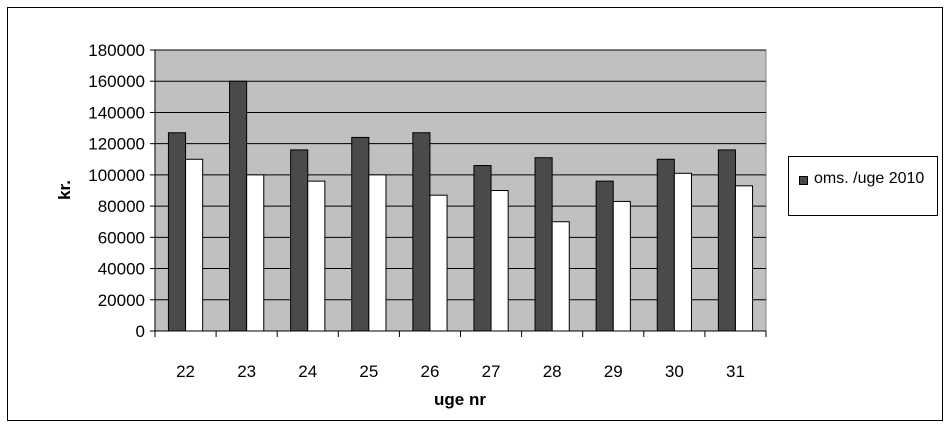 This screenshot has height=429, width=951. Describe the element at coordinates (552, 371) in the screenshot. I see `x-tick-label: 28` at that location.